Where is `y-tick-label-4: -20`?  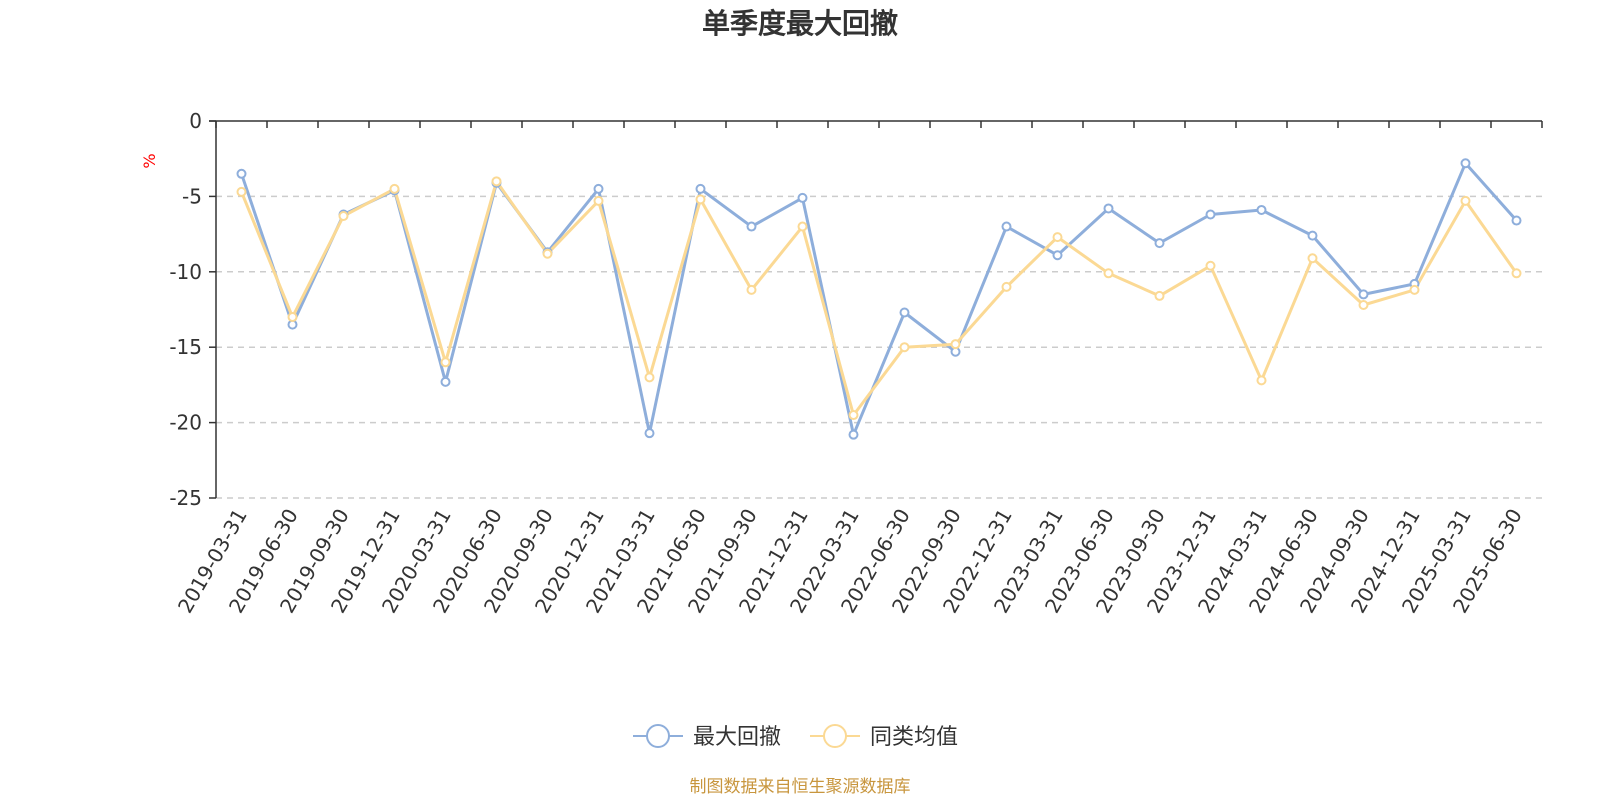
y-tick-label-4: -20 is located at coordinates (185, 423).